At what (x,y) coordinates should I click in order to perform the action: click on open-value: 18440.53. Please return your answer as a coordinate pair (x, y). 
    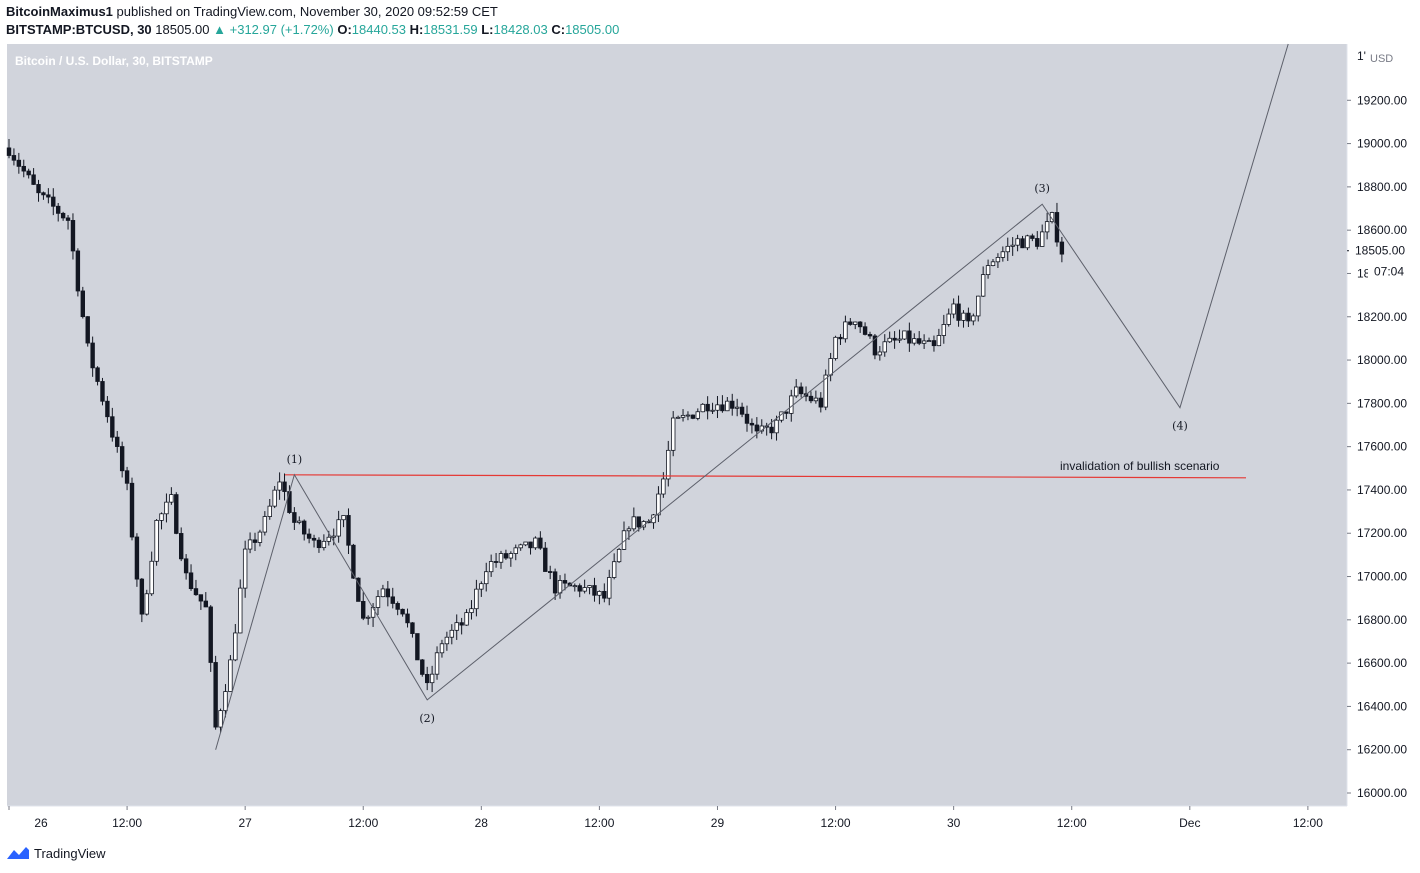
    Looking at the image, I should click on (379, 29).